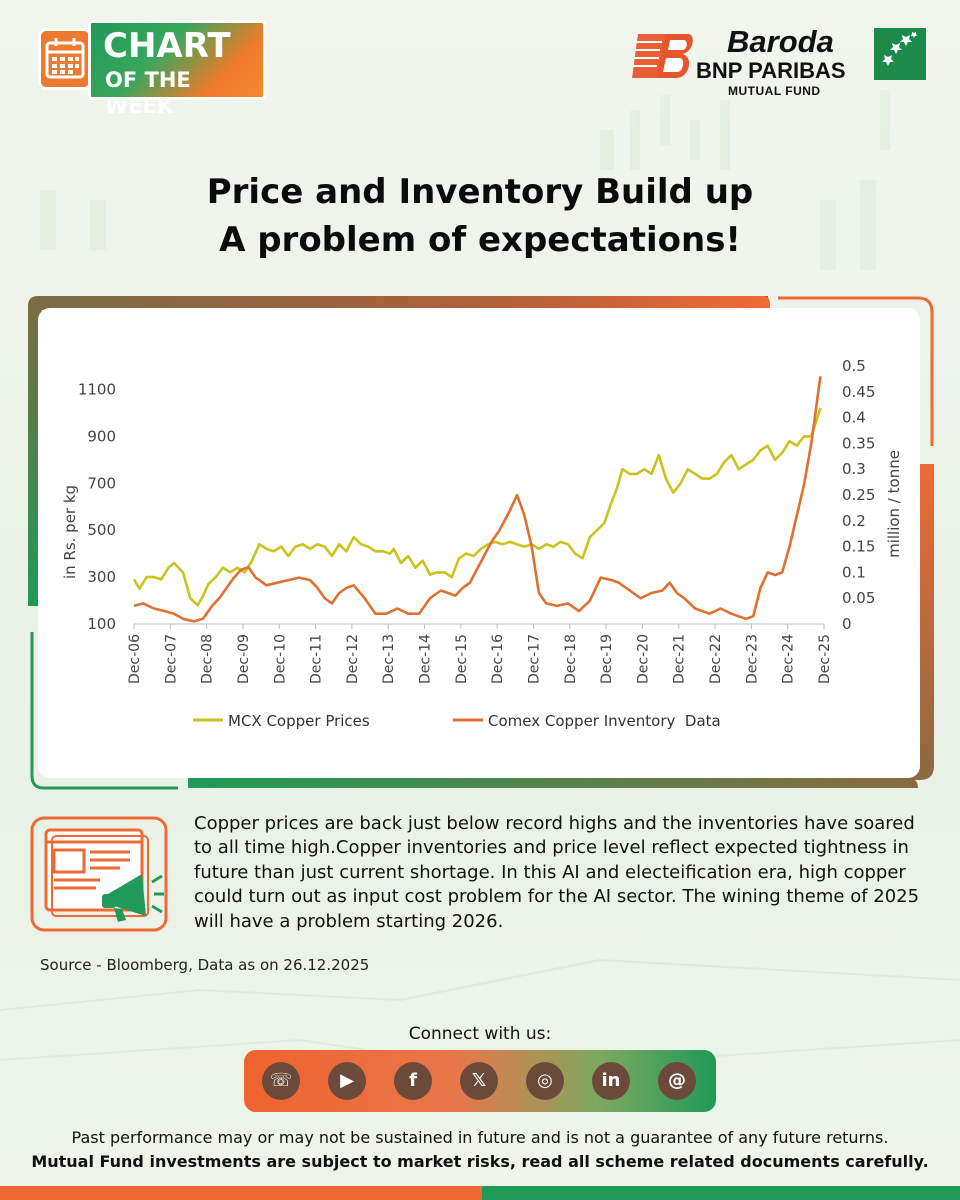 The height and width of the screenshot is (1200, 960). Describe the element at coordinates (611, 1081) in the screenshot. I see `linkedin-icon: in` at that location.